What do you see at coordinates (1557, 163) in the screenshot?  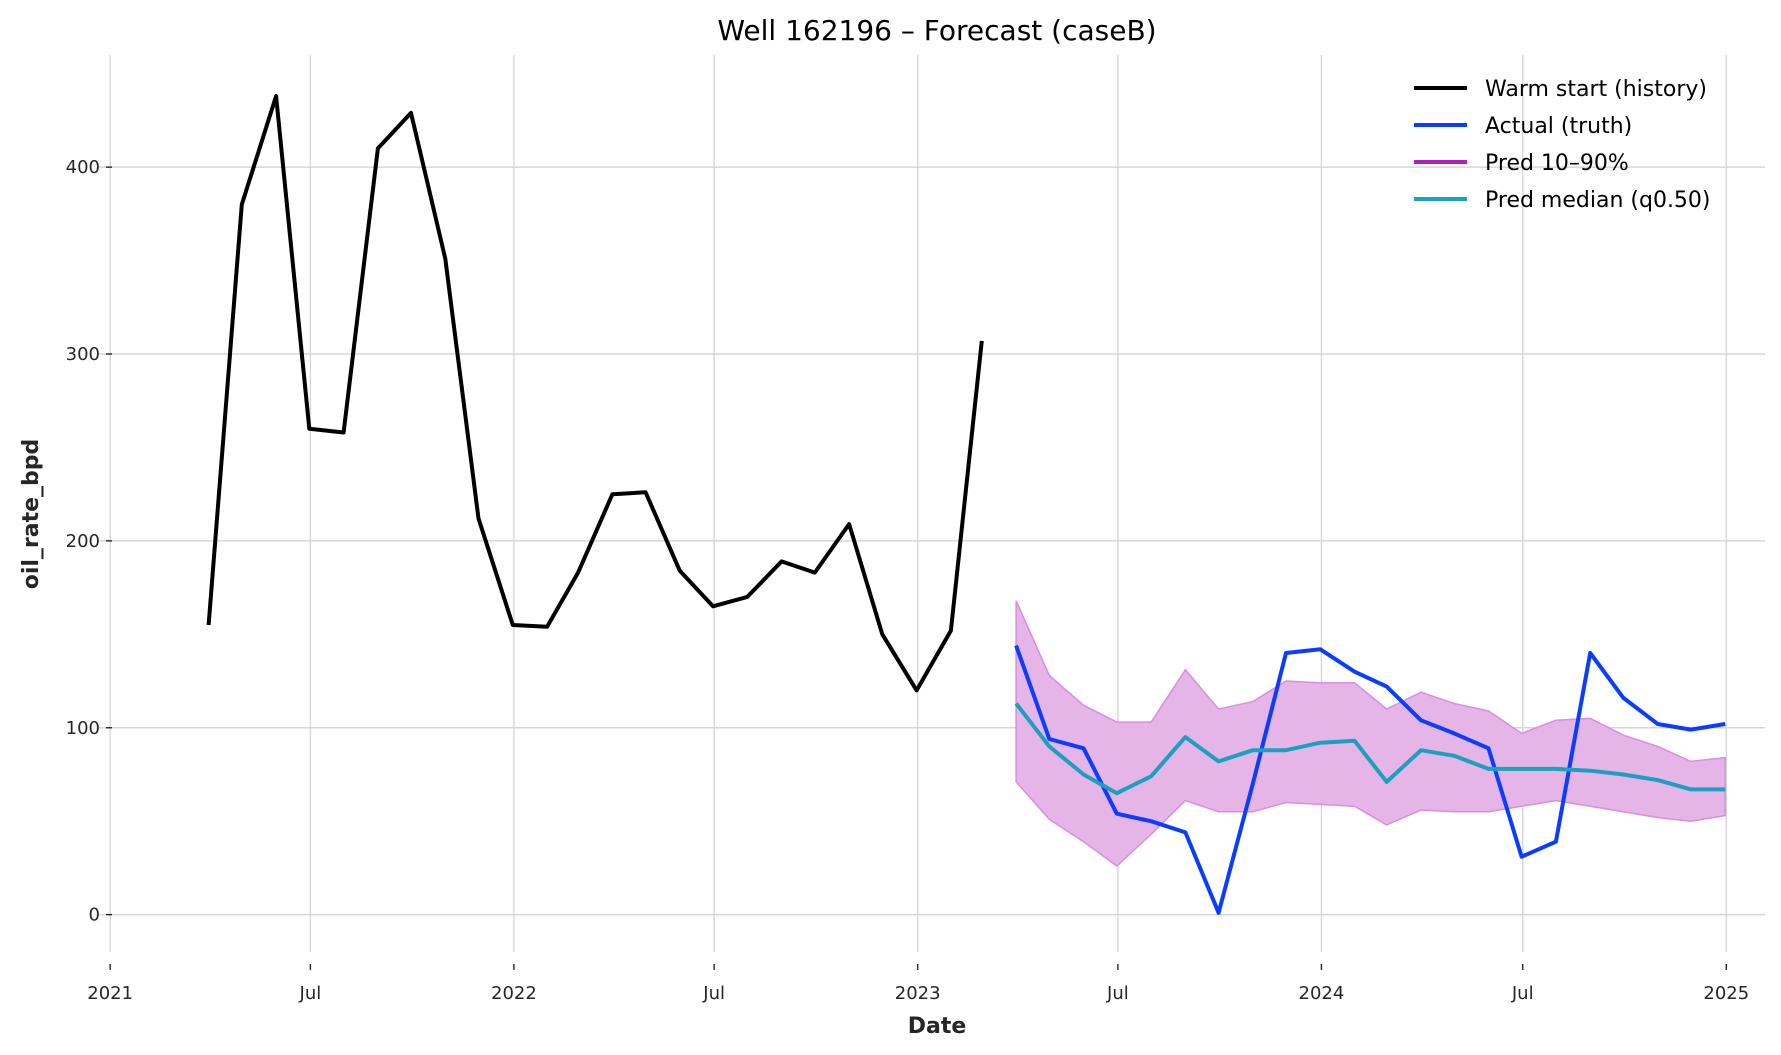 I see `legend-label-2: Pred 10–90%` at bounding box center [1557, 163].